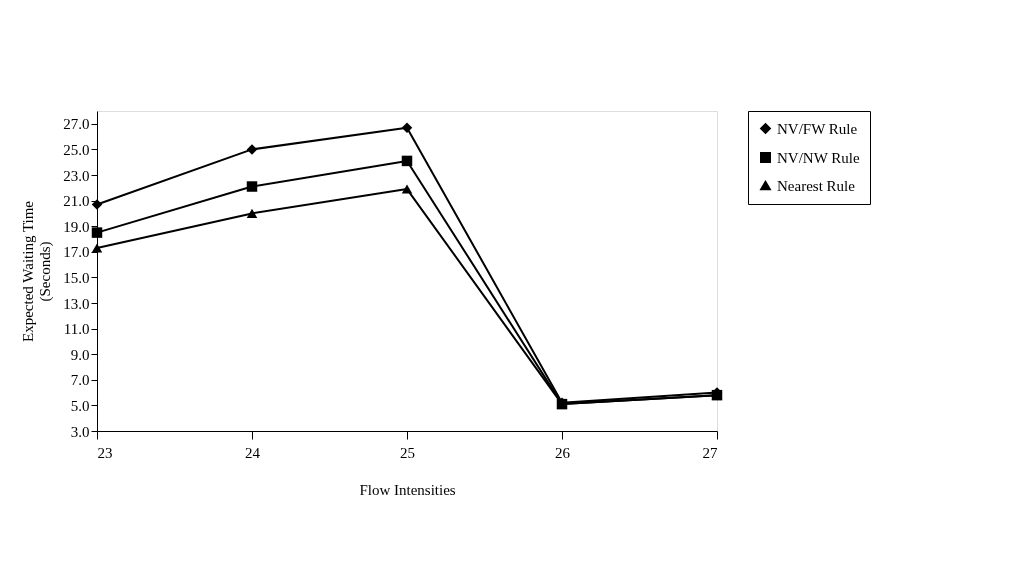 This screenshot has height=583, width=1033. What do you see at coordinates (76, 329) in the screenshot?
I see `y-tick-label: 11.0` at bounding box center [76, 329].